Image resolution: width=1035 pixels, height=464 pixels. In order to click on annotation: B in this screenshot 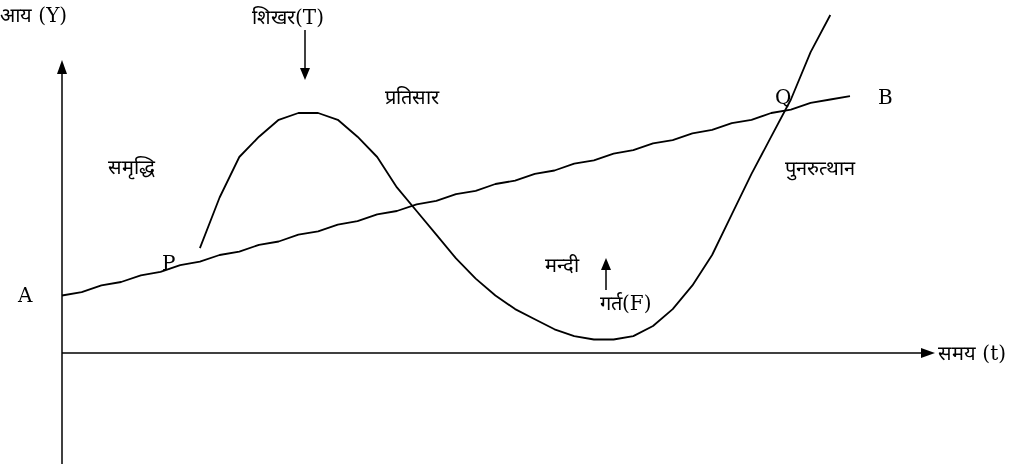, I will do `click(885, 97)`.